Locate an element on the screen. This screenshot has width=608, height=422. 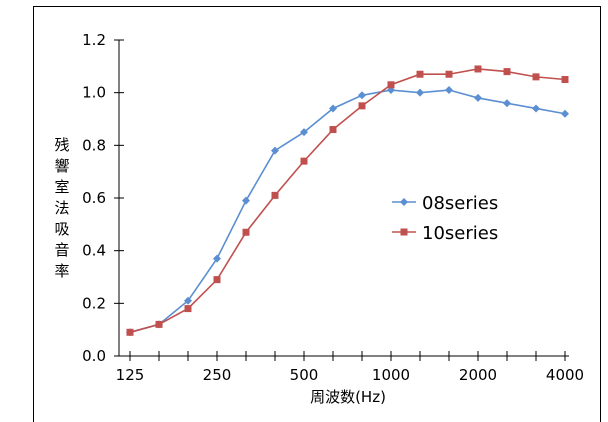
x-tick-label: 2000 is located at coordinates (478, 375).